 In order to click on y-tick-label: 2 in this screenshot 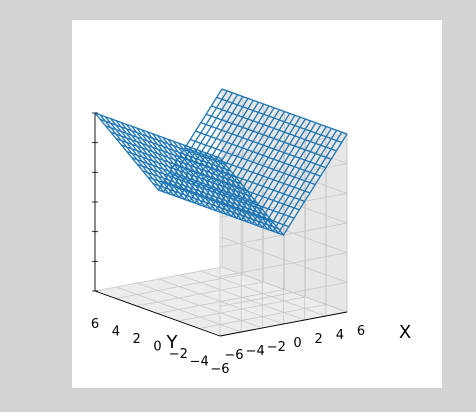, I will do `click(137, 339)`.